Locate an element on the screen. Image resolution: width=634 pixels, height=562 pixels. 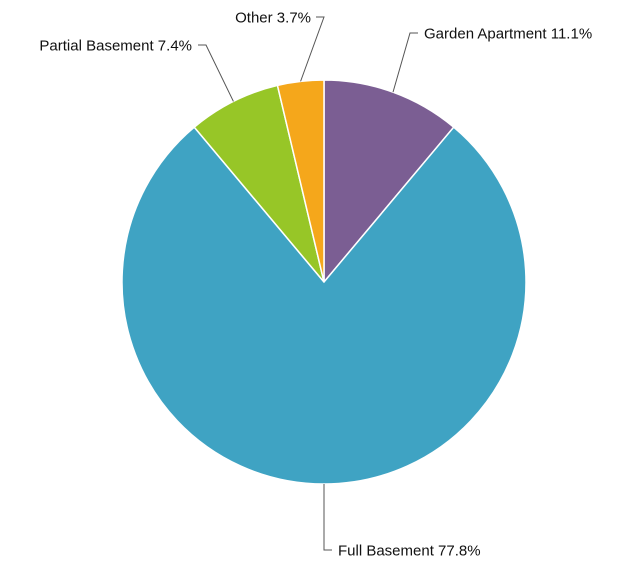
leader-line-partial-basement is located at coordinates (216, 73).